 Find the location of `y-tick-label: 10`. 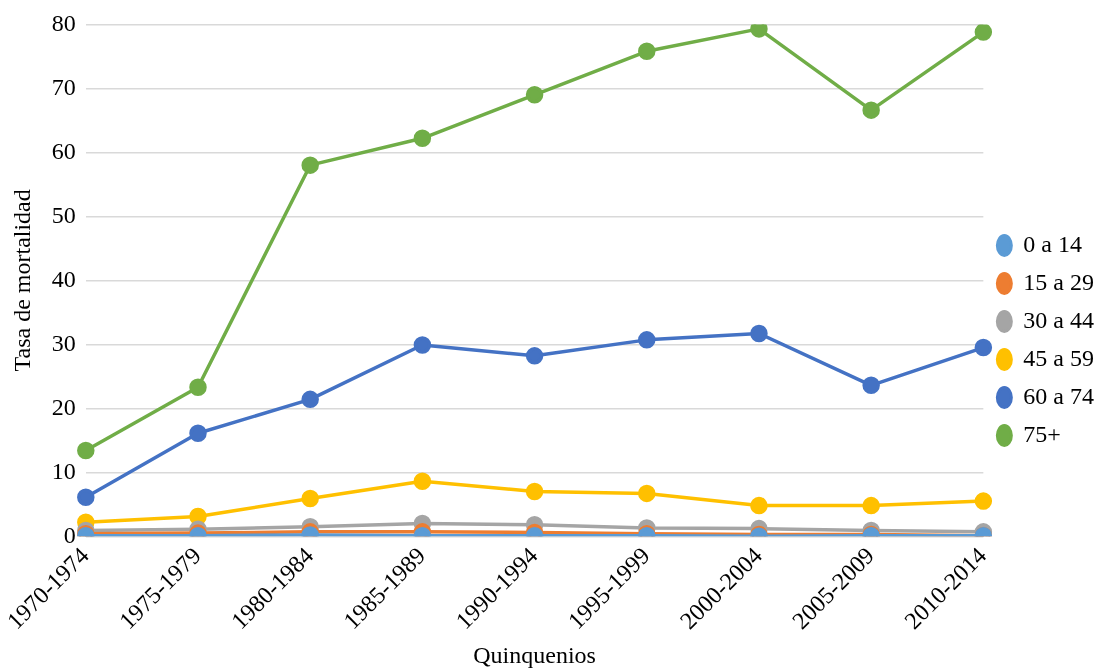

y-tick-label: 10 is located at coordinates (63, 470).